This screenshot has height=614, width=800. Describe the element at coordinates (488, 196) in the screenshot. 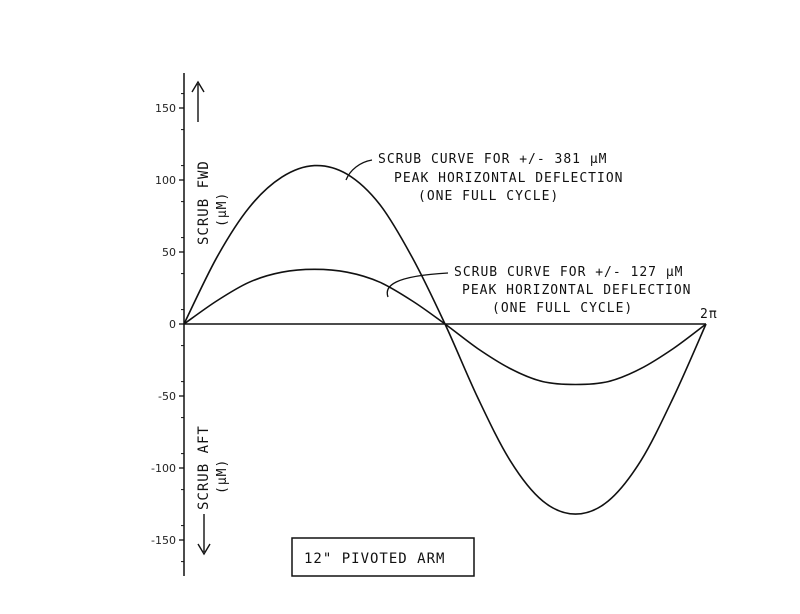

I see `annotation-381-line3: (ONE FULL CYCLE)` at that location.